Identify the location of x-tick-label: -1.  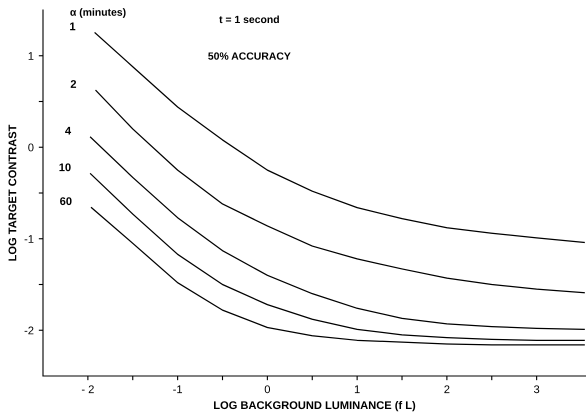
(177, 389).